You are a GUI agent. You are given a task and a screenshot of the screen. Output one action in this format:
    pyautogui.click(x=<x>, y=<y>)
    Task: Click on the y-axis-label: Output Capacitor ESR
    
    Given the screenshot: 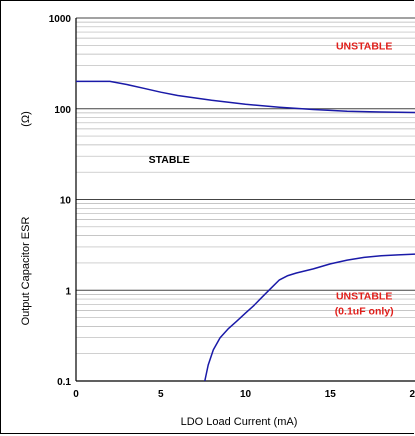 What is the action you would take?
    pyautogui.click(x=26, y=271)
    